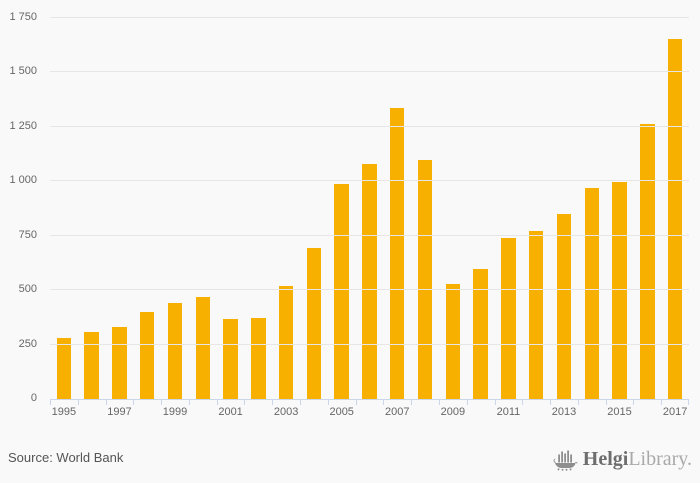 This screenshot has height=483, width=700. What do you see at coordinates (481, 208) in the screenshot?
I see `bar-slot-2010` at bounding box center [481, 208].